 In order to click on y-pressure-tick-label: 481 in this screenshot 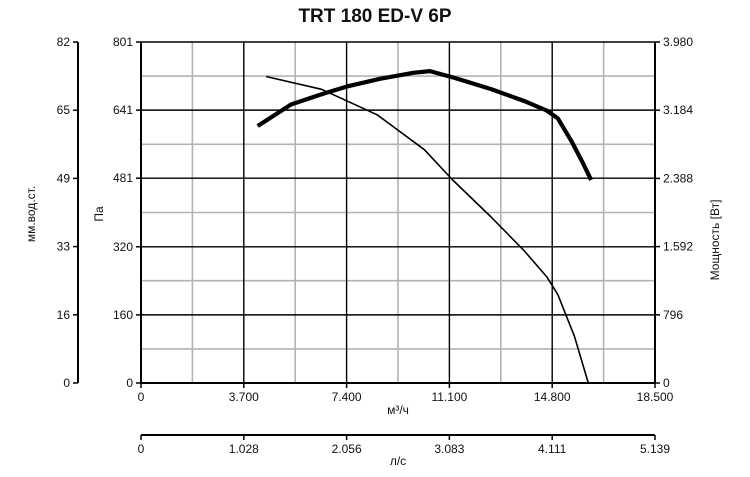, I will do `click(123, 178)`.